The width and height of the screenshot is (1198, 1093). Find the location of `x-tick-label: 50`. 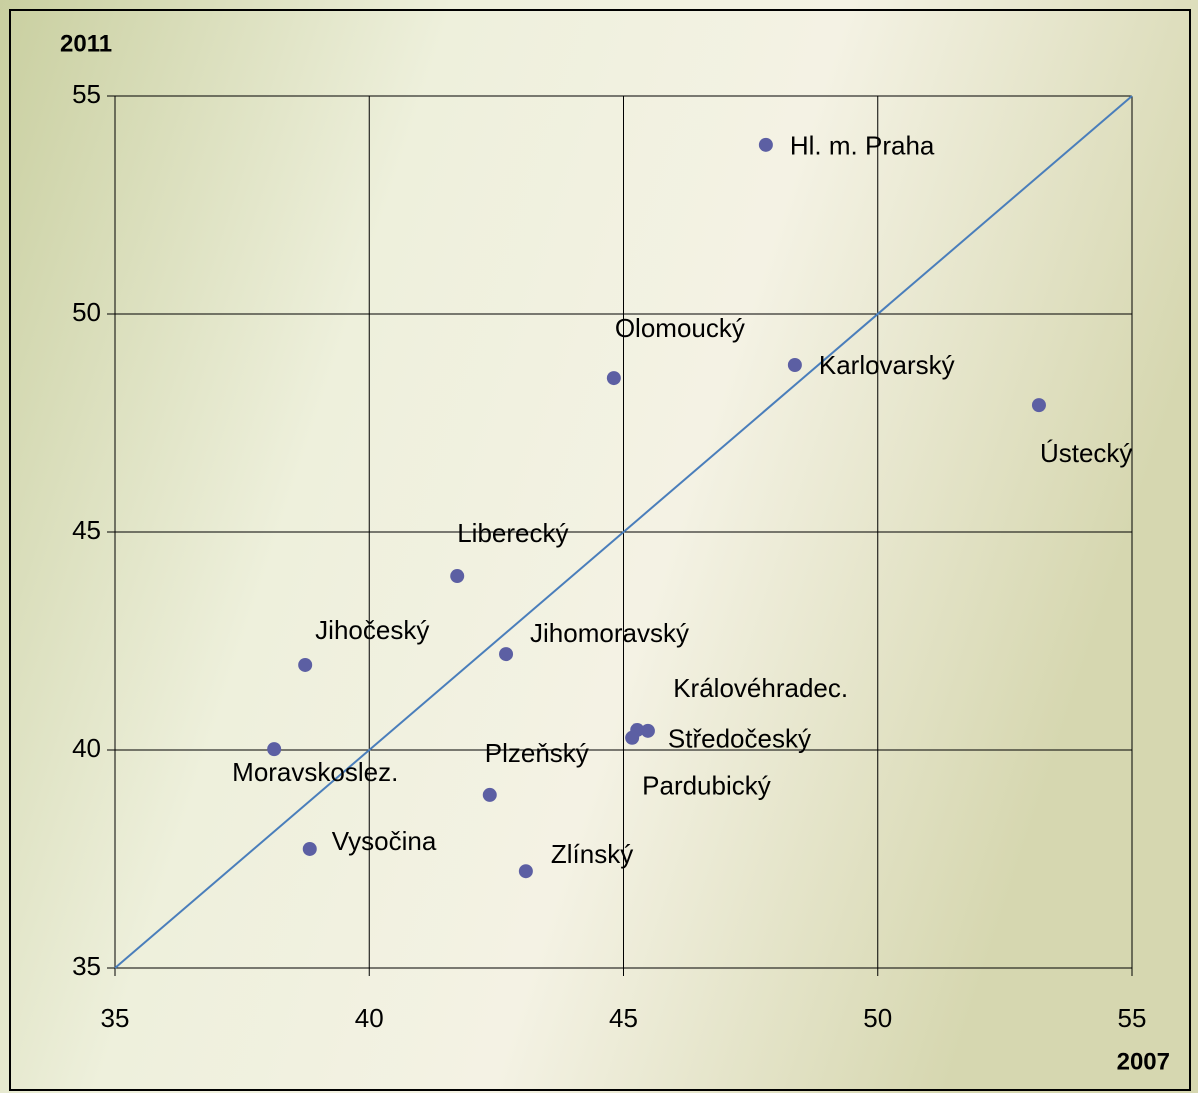

x-tick-label: 50 is located at coordinates (877, 1018).